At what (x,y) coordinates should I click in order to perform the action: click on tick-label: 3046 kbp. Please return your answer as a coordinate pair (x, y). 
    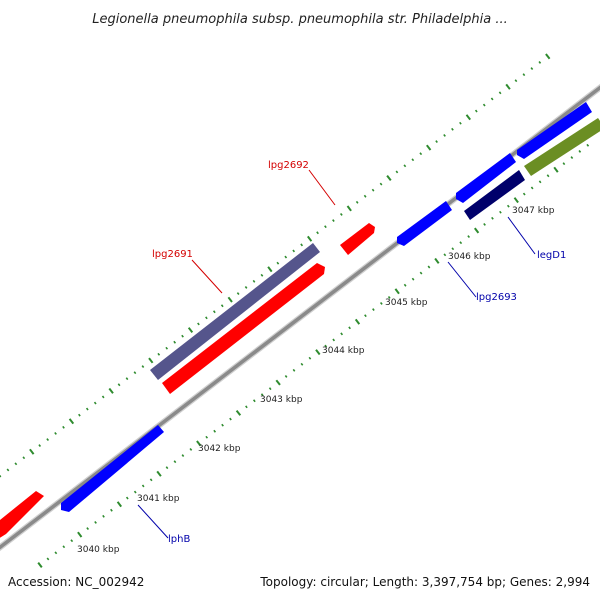
    Looking at the image, I should click on (469, 257).